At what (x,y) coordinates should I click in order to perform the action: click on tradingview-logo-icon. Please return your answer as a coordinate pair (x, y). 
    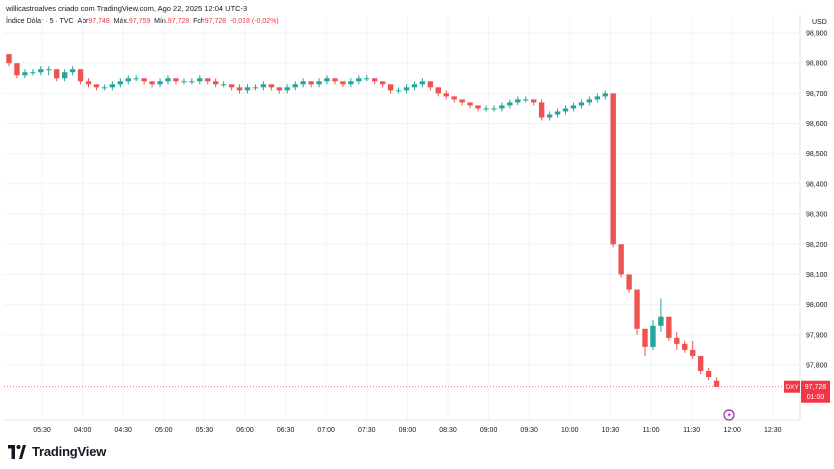
    Looking at the image, I should click on (17, 451).